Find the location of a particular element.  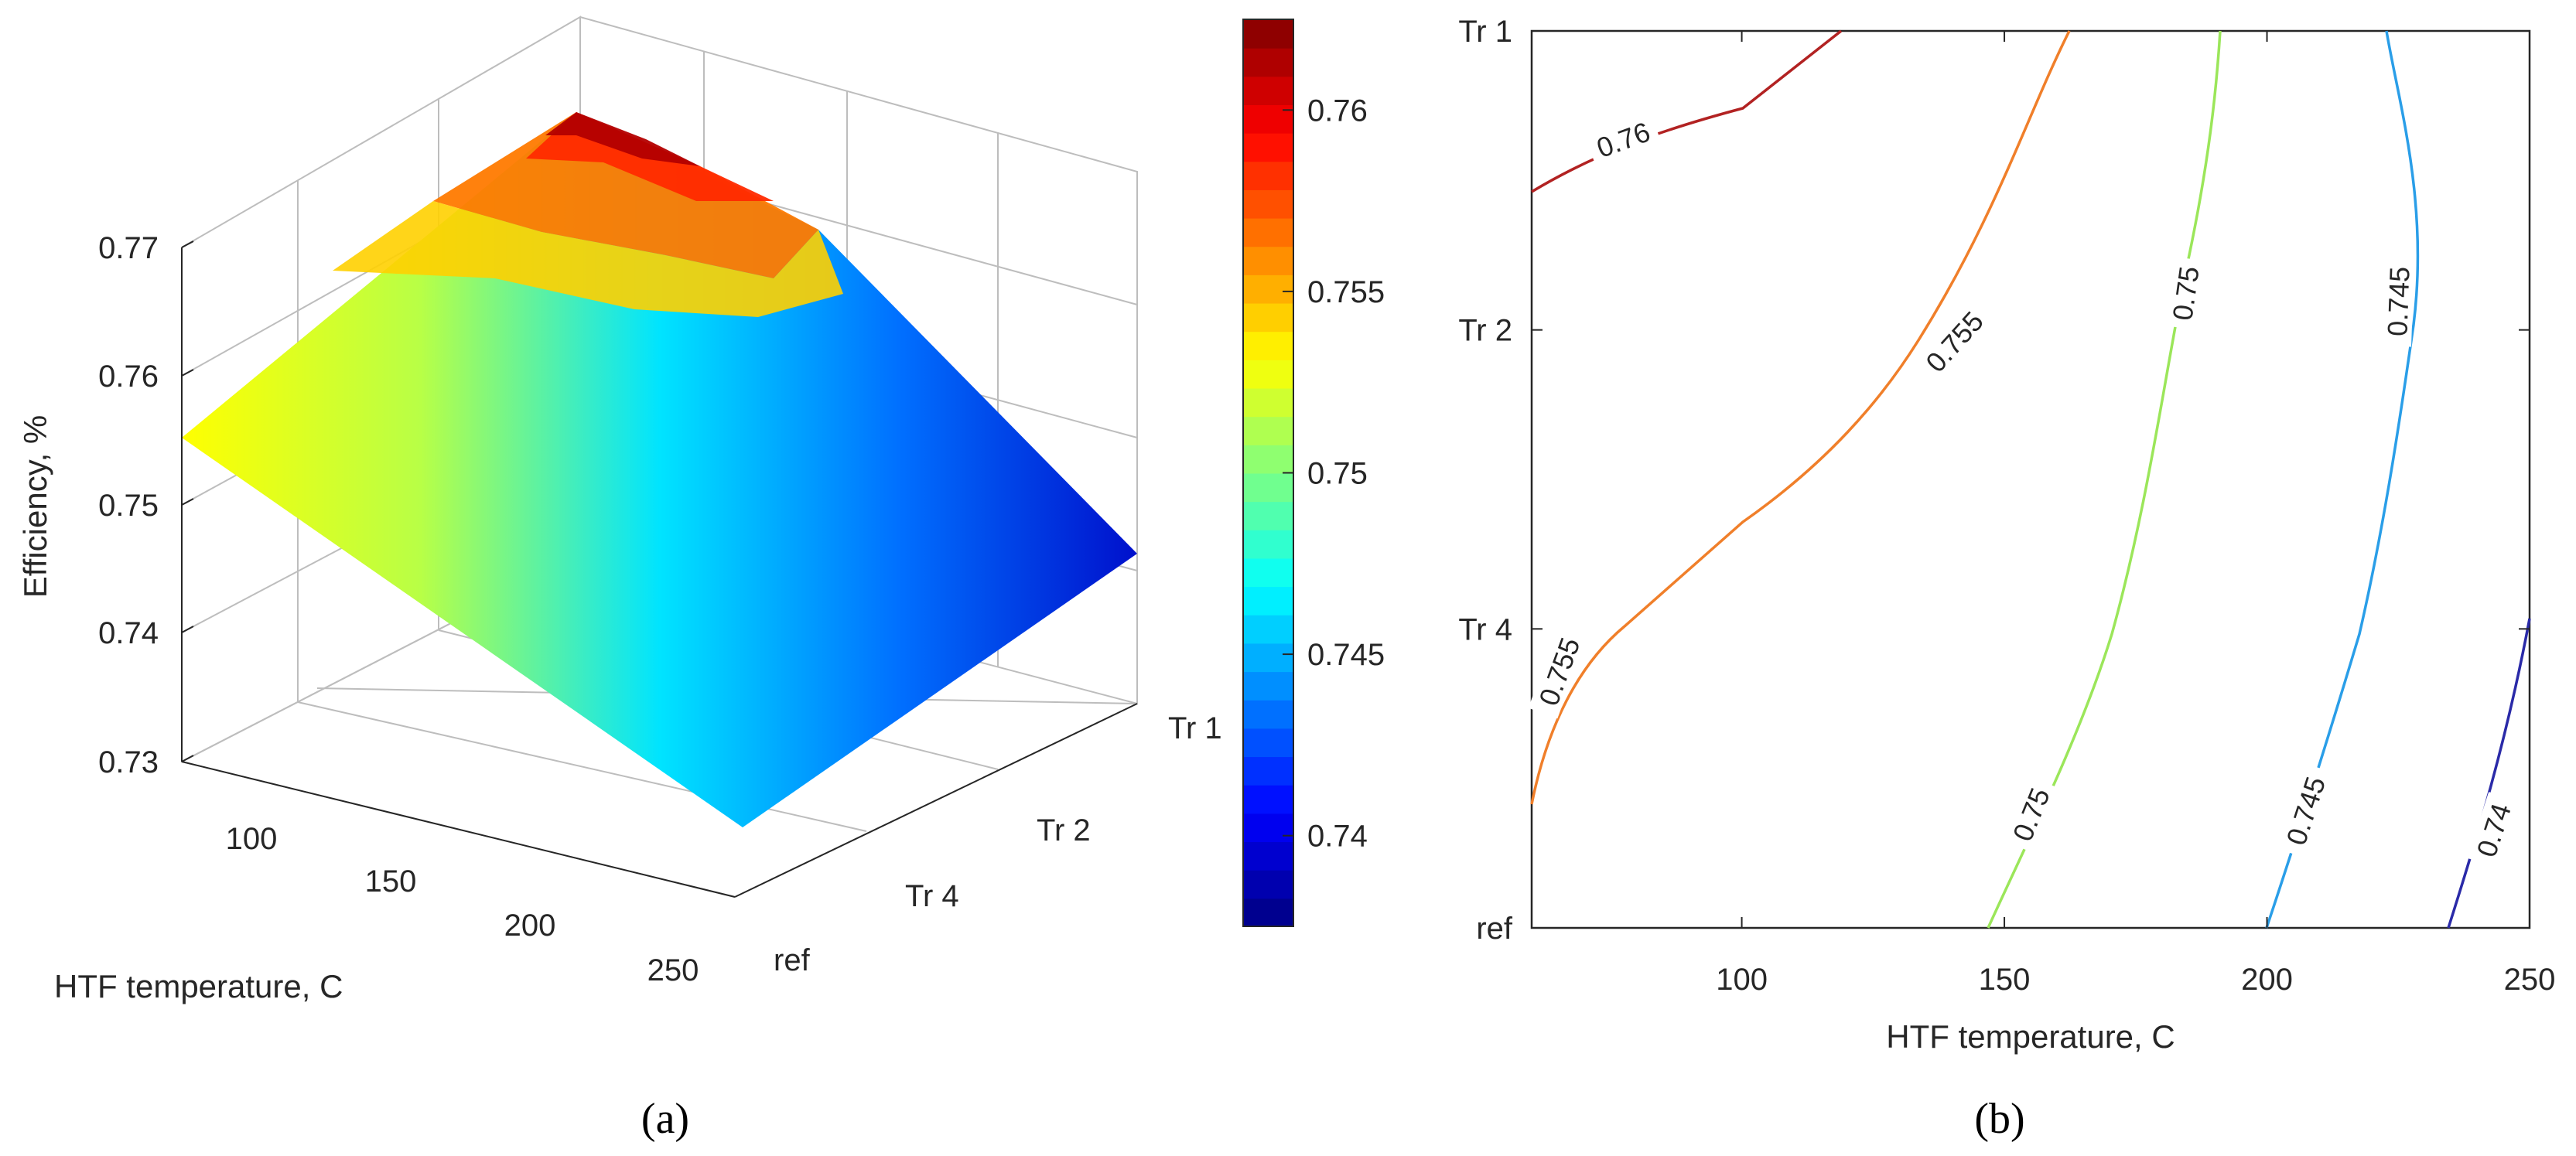

panel-label-b: (b) is located at coordinates (1999, 1119).